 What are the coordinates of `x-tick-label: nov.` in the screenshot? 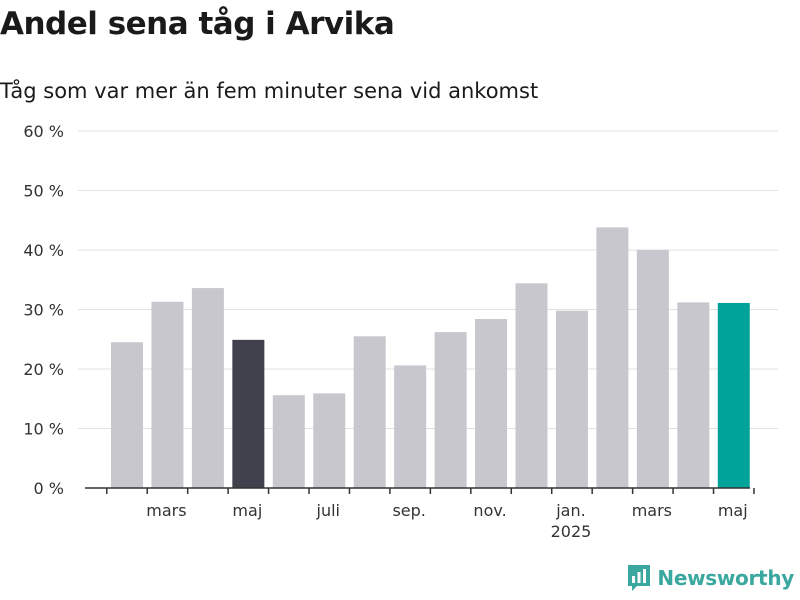 It's located at (489, 510).